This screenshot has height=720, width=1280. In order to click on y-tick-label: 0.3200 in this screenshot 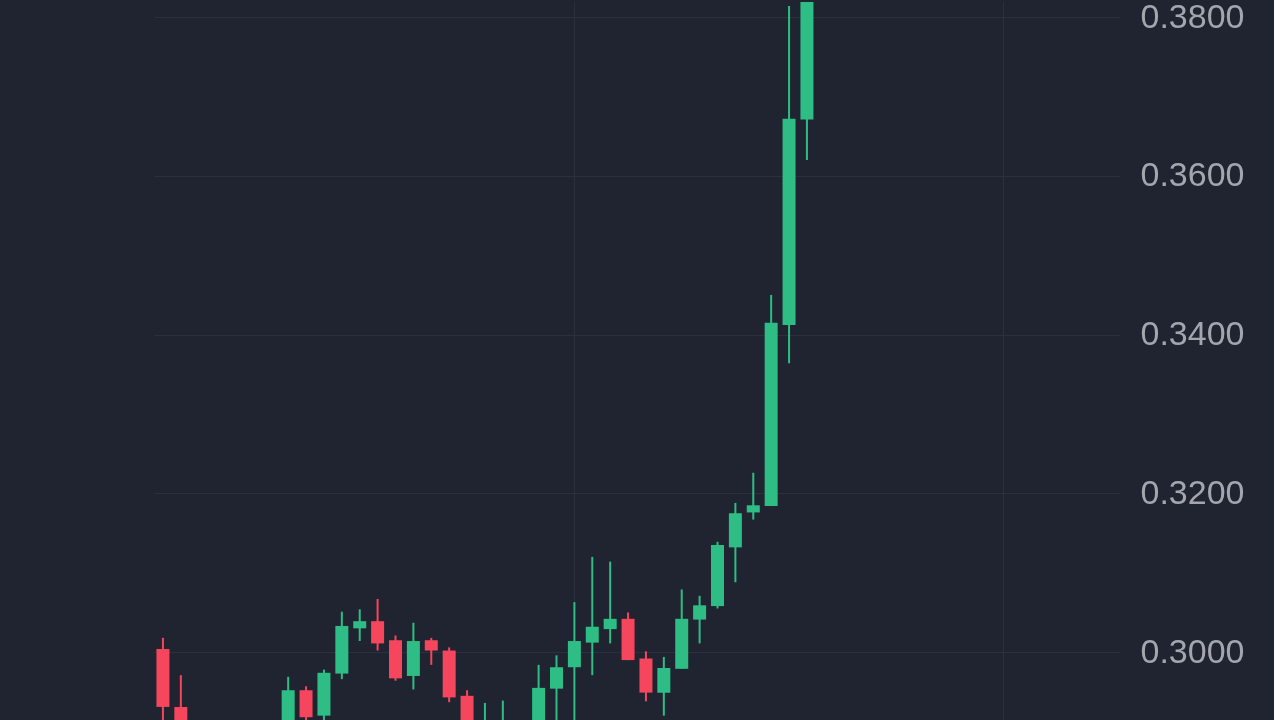, I will do `click(1192, 491)`.